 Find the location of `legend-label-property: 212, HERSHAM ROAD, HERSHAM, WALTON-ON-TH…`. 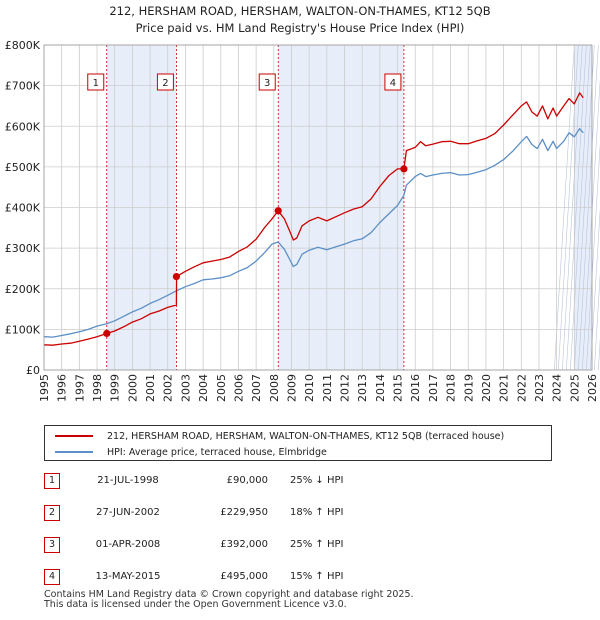

legend-label-property: 212, HERSHAM ROAD, HERSHAM, WALTON-ON-TH… is located at coordinates (306, 436).